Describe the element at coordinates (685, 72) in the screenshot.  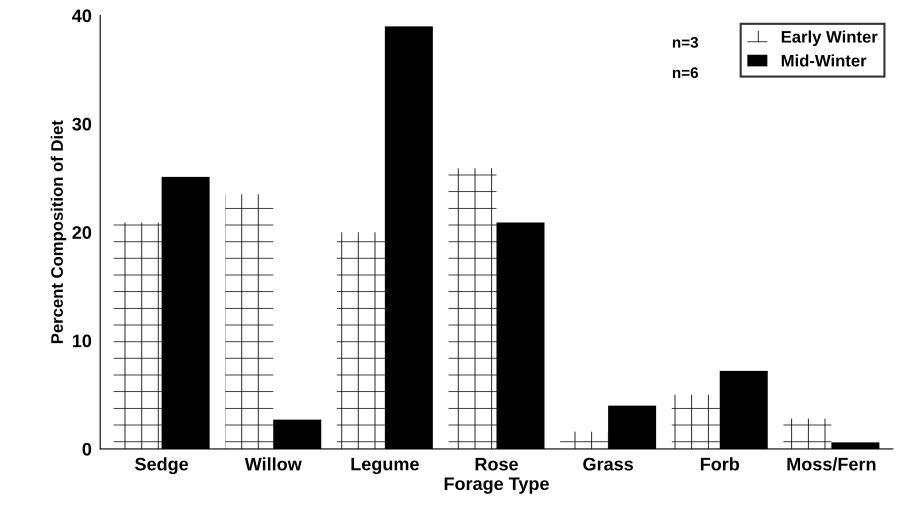
I see `annotation: n=6` at that location.